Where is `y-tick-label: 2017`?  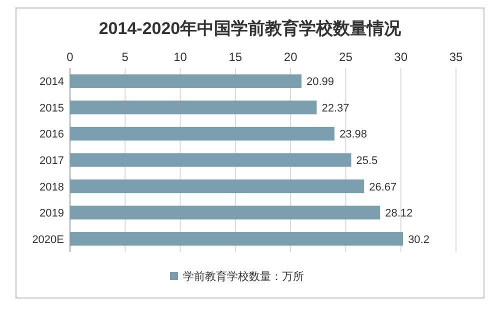 y-tick-label: 2017 is located at coordinates (52, 161).